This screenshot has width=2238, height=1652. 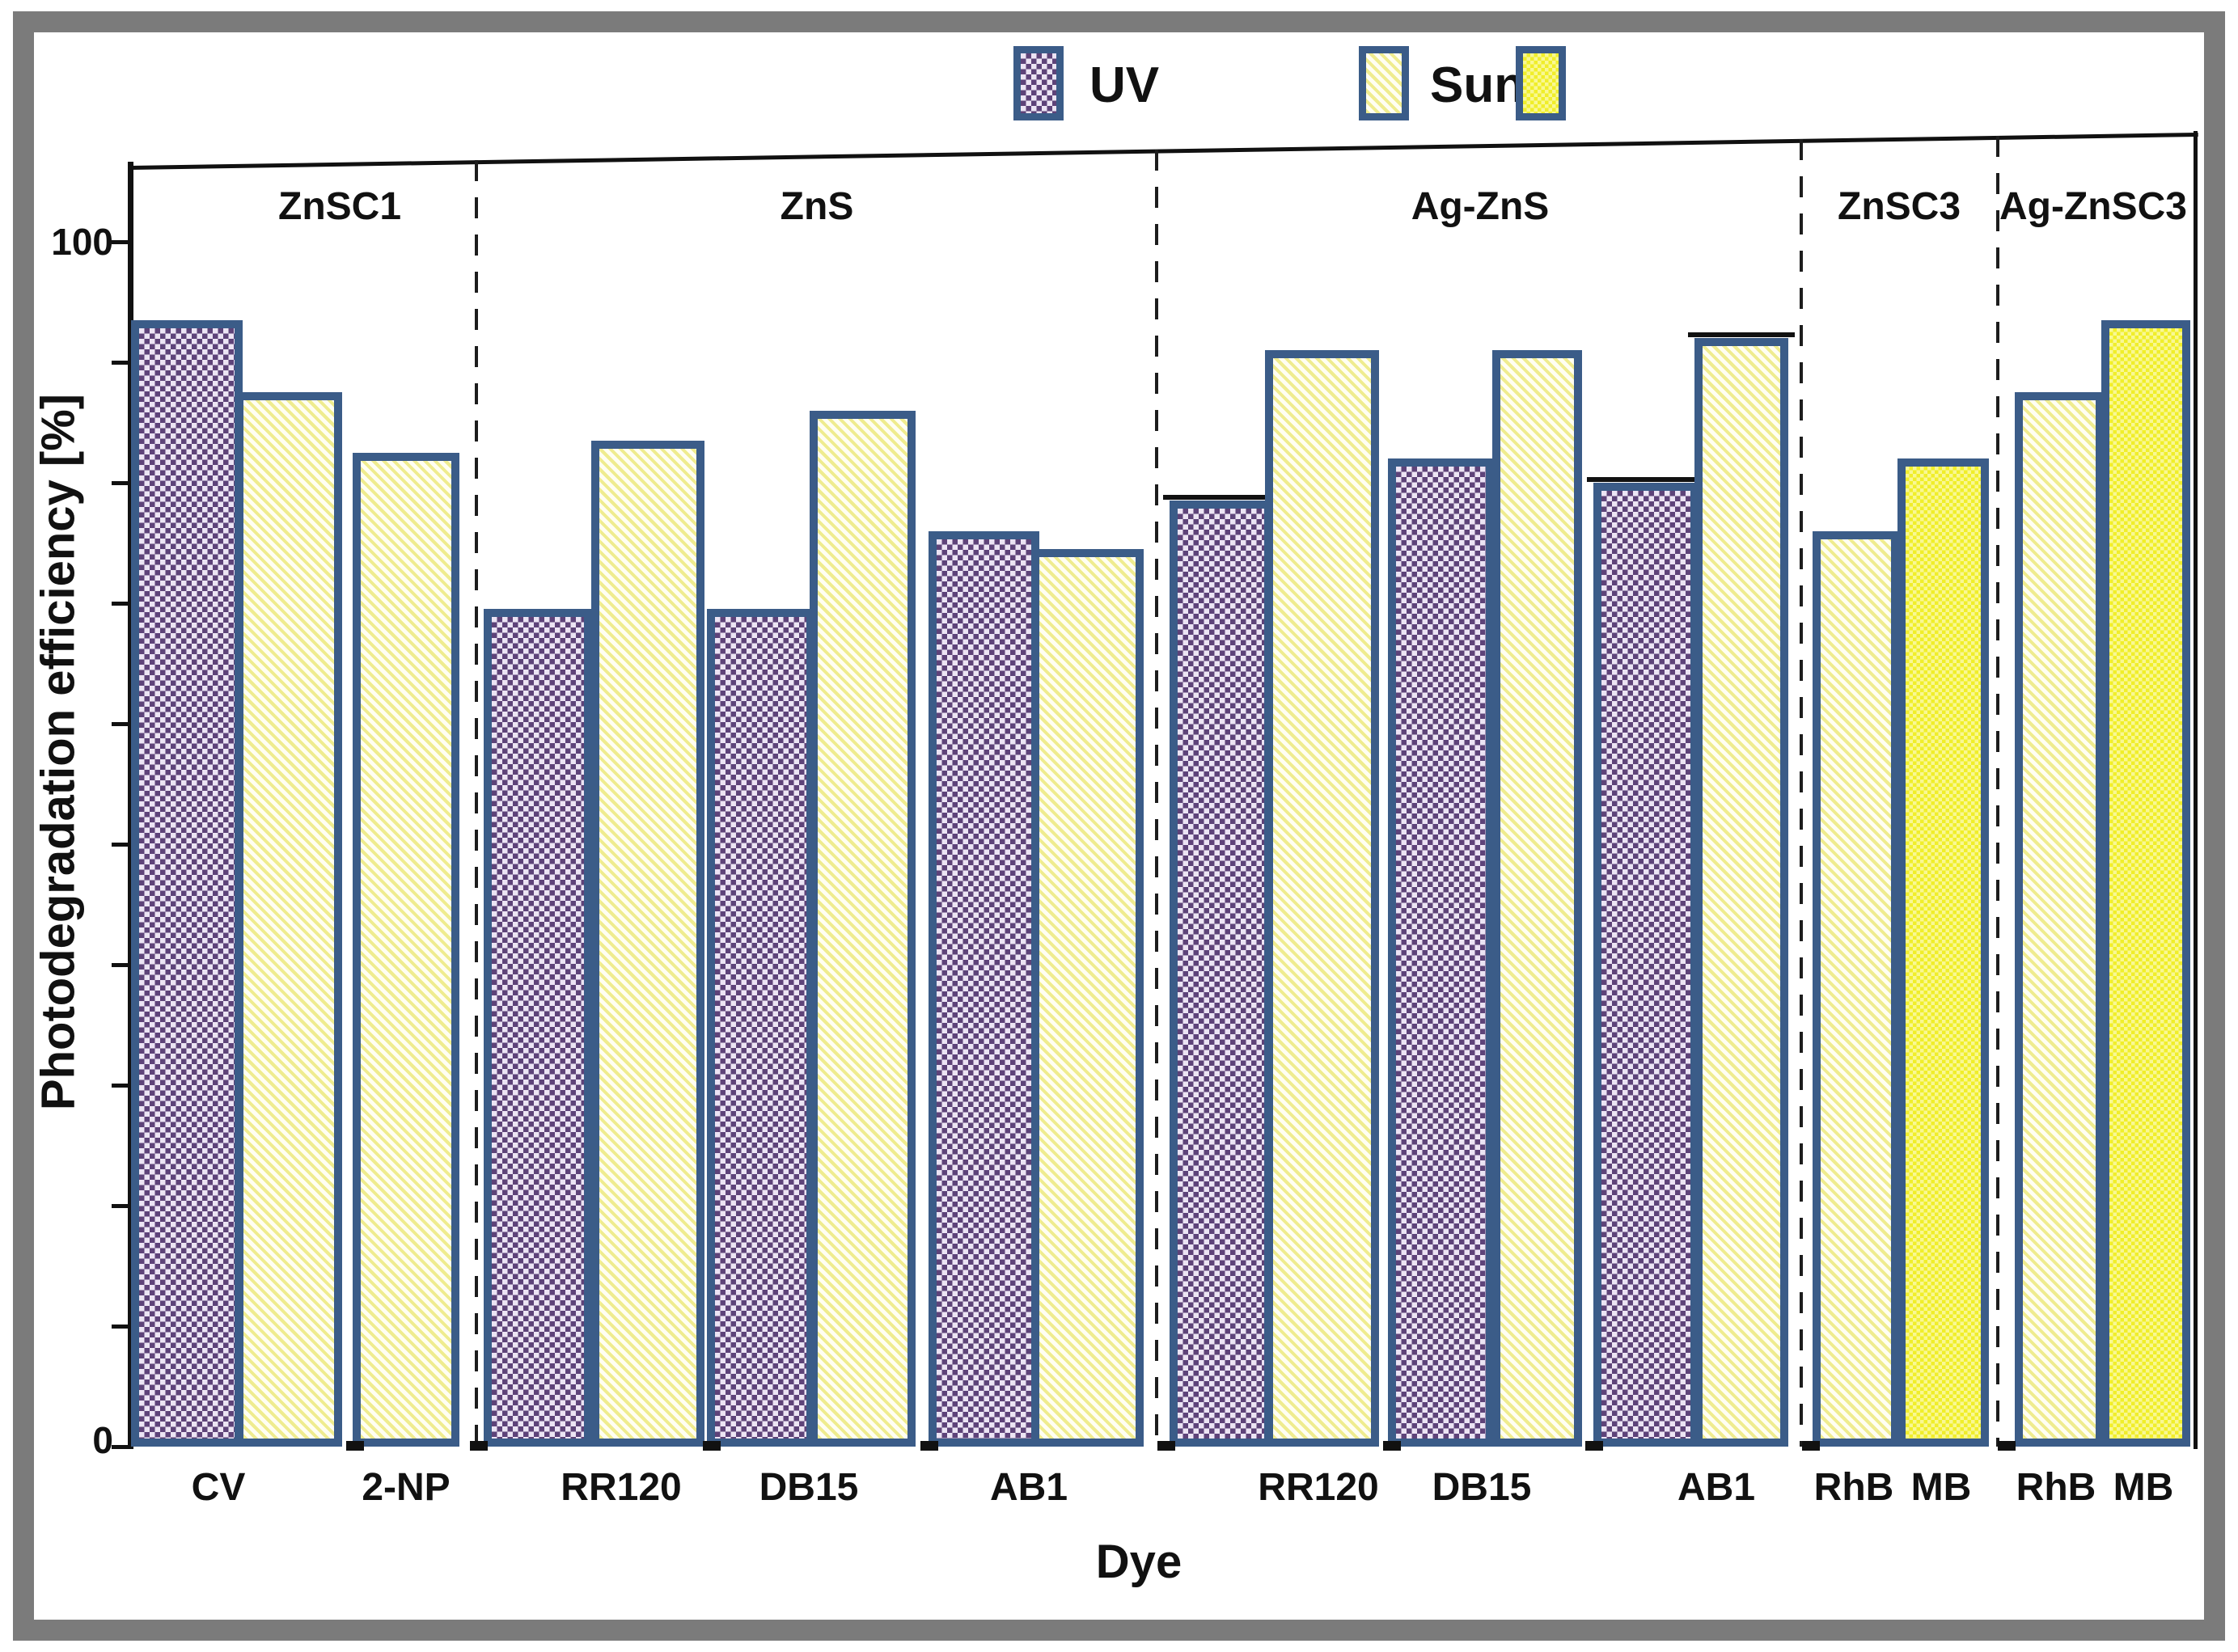 I want to click on bar-ag-zns-db15-uv, so click(x=1441, y=952).